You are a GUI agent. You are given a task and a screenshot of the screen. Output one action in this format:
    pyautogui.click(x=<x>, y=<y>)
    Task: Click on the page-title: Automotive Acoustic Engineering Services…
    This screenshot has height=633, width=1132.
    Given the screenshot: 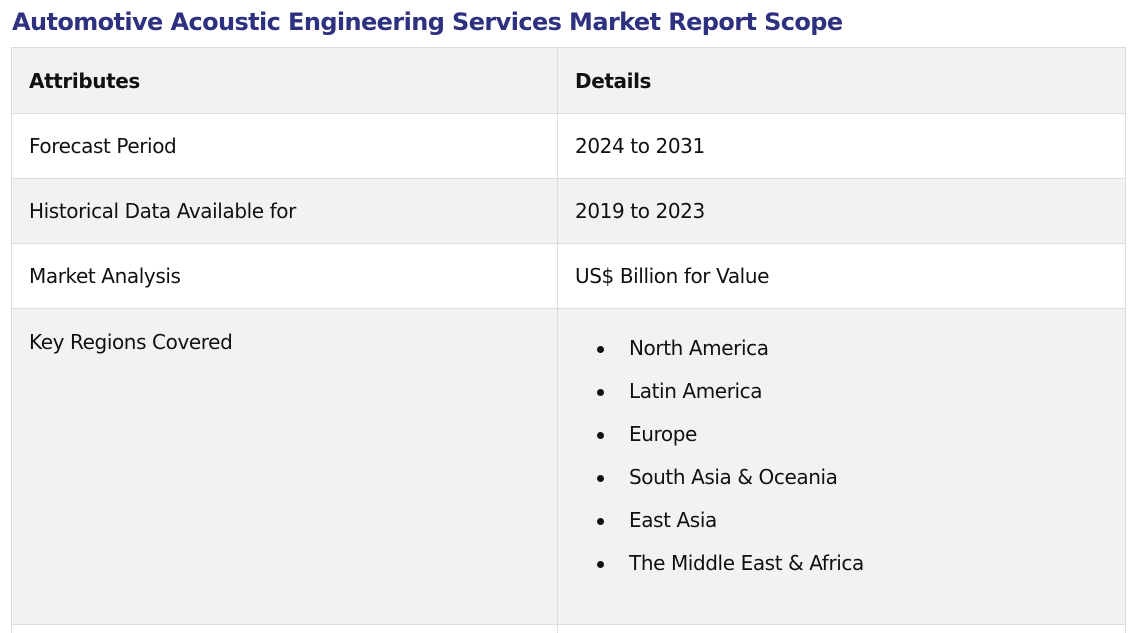 What is the action you would take?
    pyautogui.click(x=427, y=22)
    